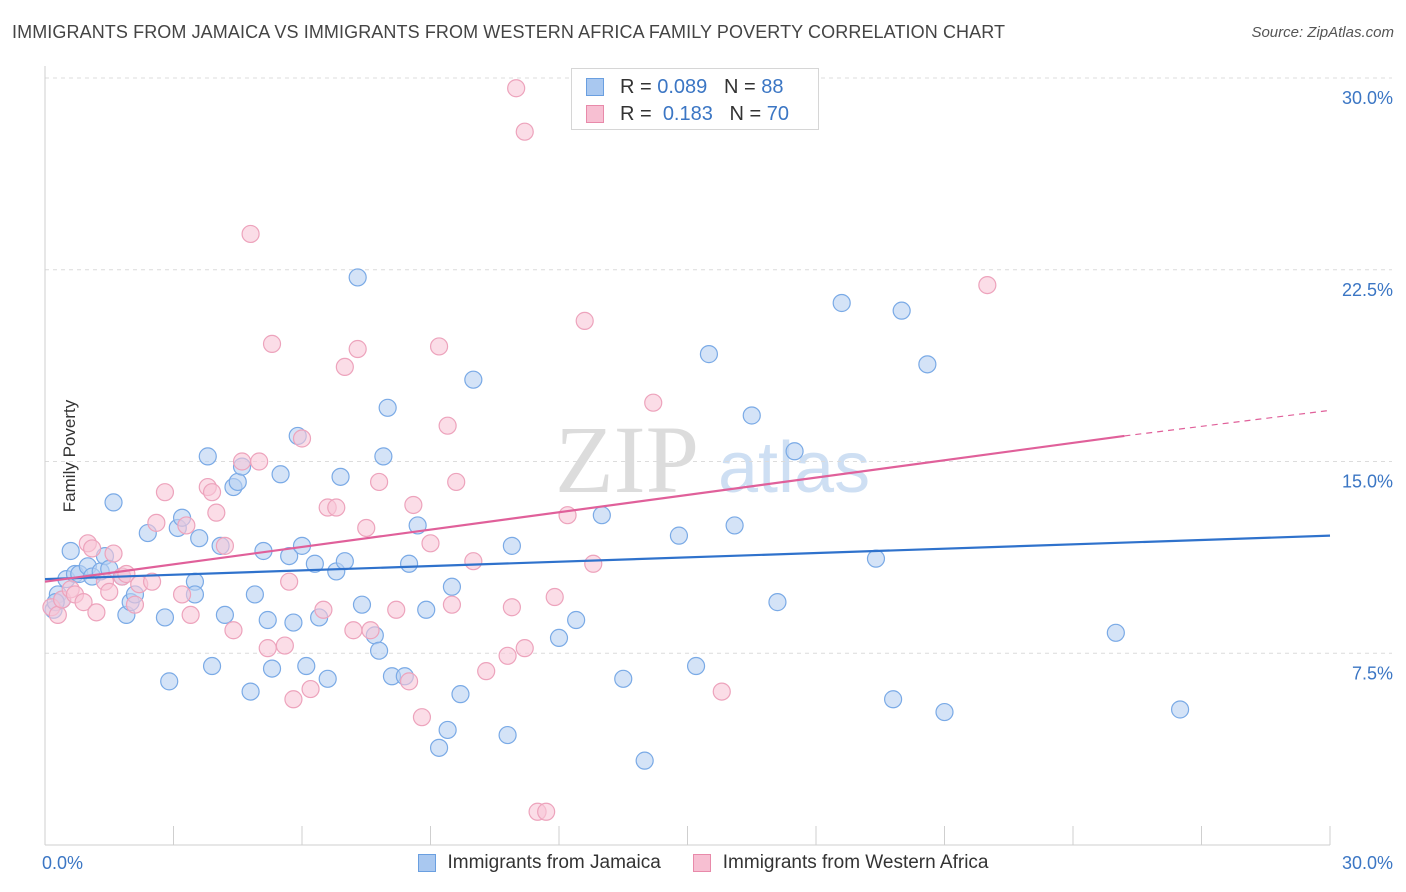  What do you see at coordinates (778, 113) in the screenshot?
I see `legend-n-value: 70` at bounding box center [778, 113].